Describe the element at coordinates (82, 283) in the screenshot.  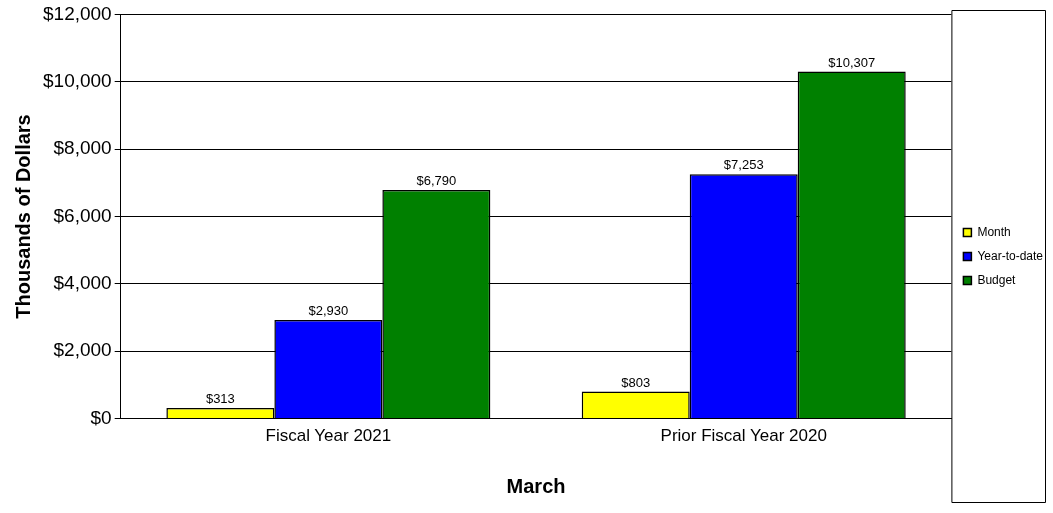
I see `y-tick-label: $4,000` at that location.